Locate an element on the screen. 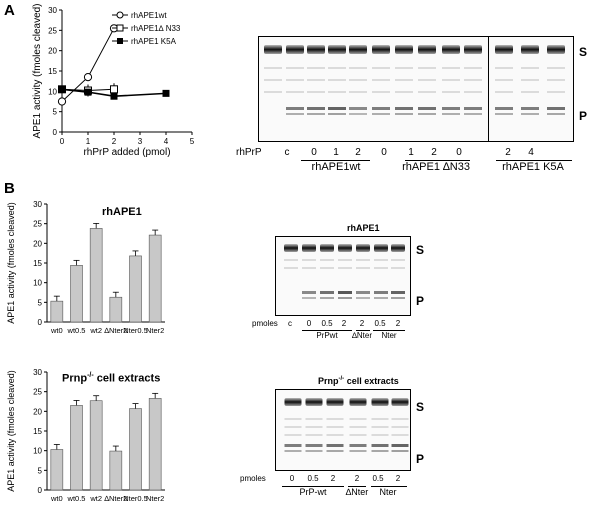 This screenshot has width=590, height=513. gel-b1-group-label: Nter is located at coordinates (389, 335).